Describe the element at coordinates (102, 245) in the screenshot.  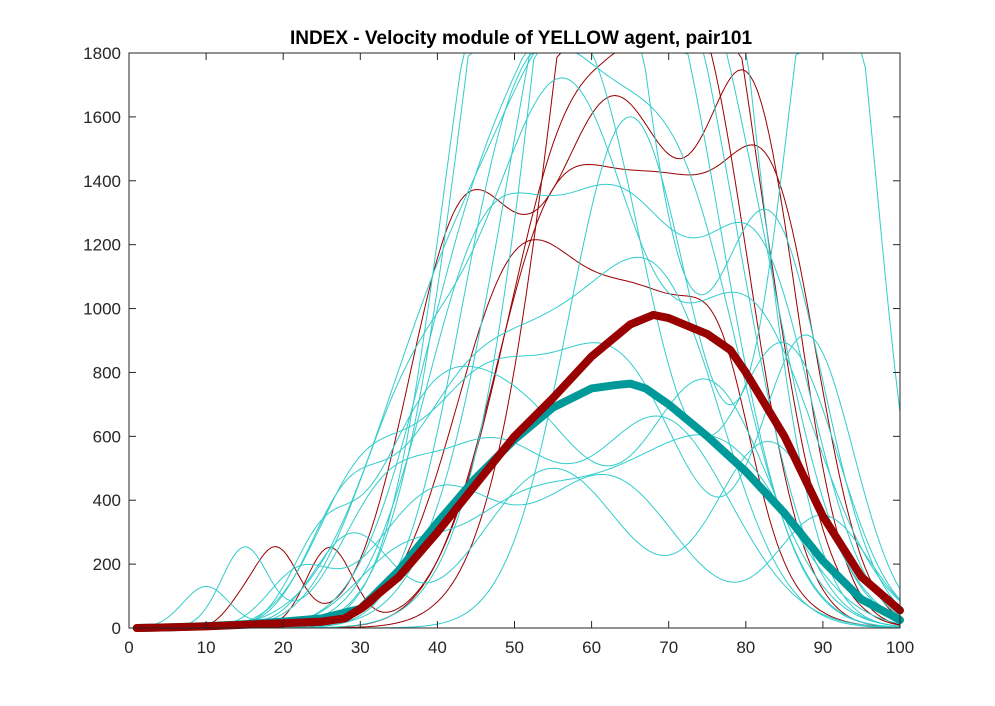
I see `y-tick-label: 1200` at that location.